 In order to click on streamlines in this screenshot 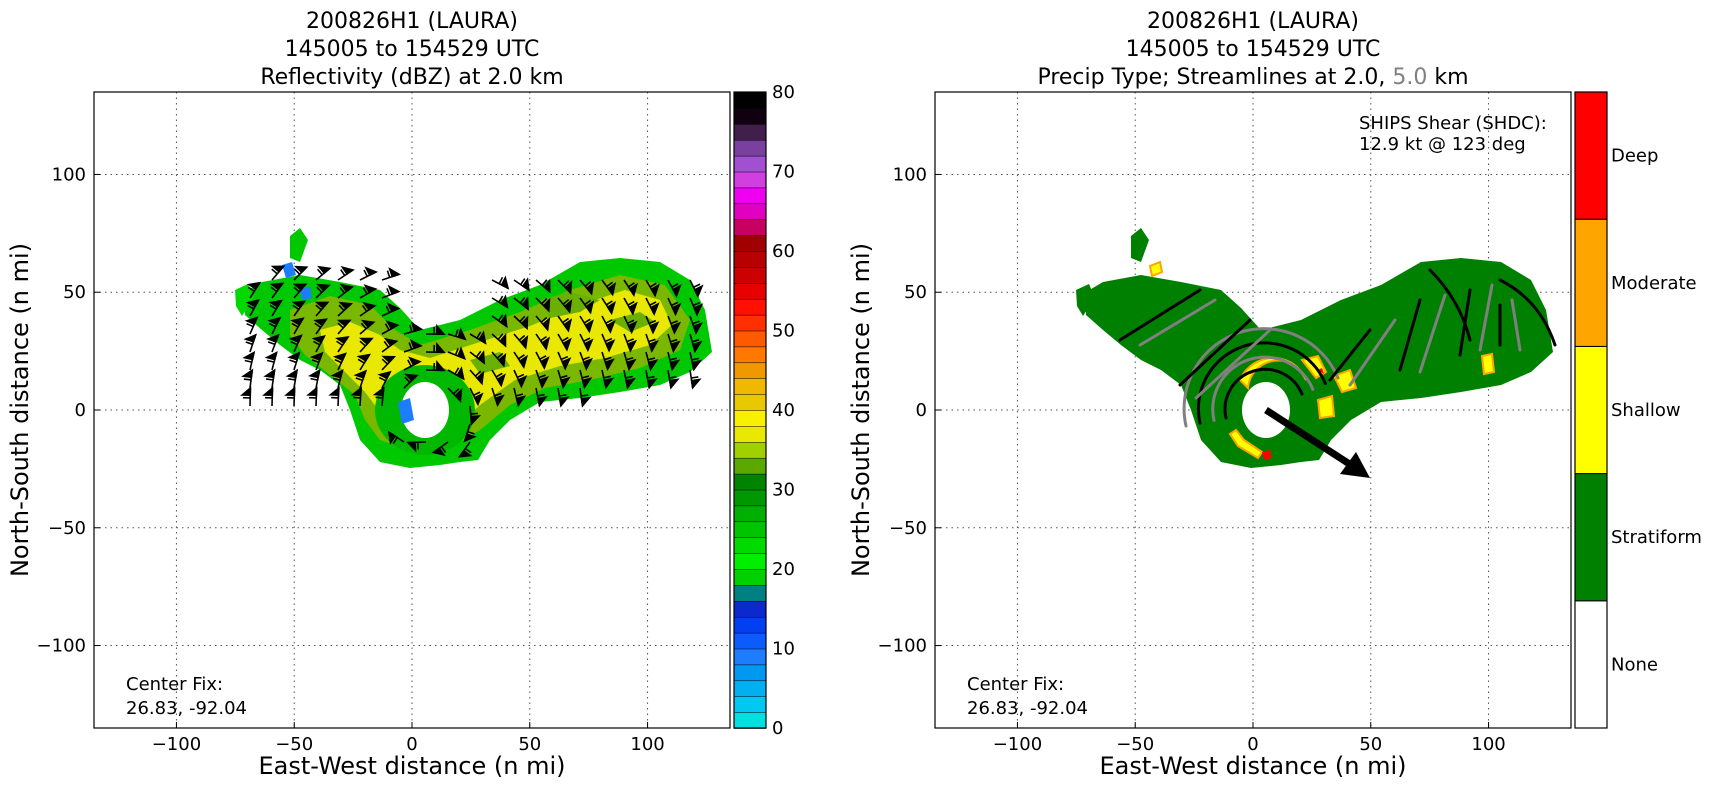, I will do `click(1337, 348)`.